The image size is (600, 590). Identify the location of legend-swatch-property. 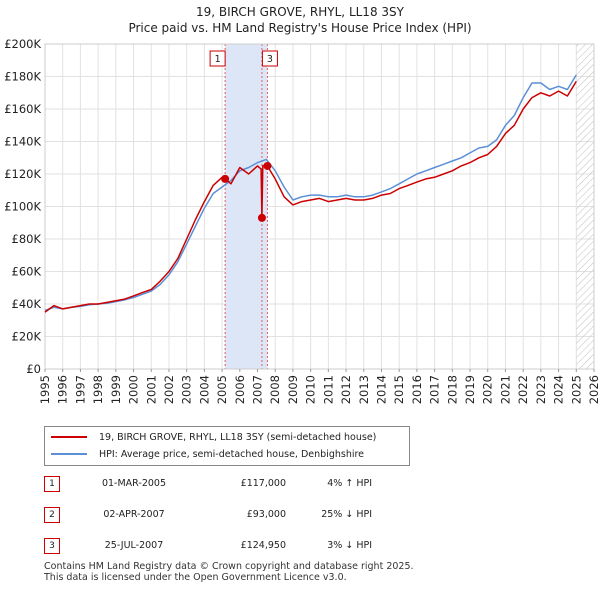
(69, 437).